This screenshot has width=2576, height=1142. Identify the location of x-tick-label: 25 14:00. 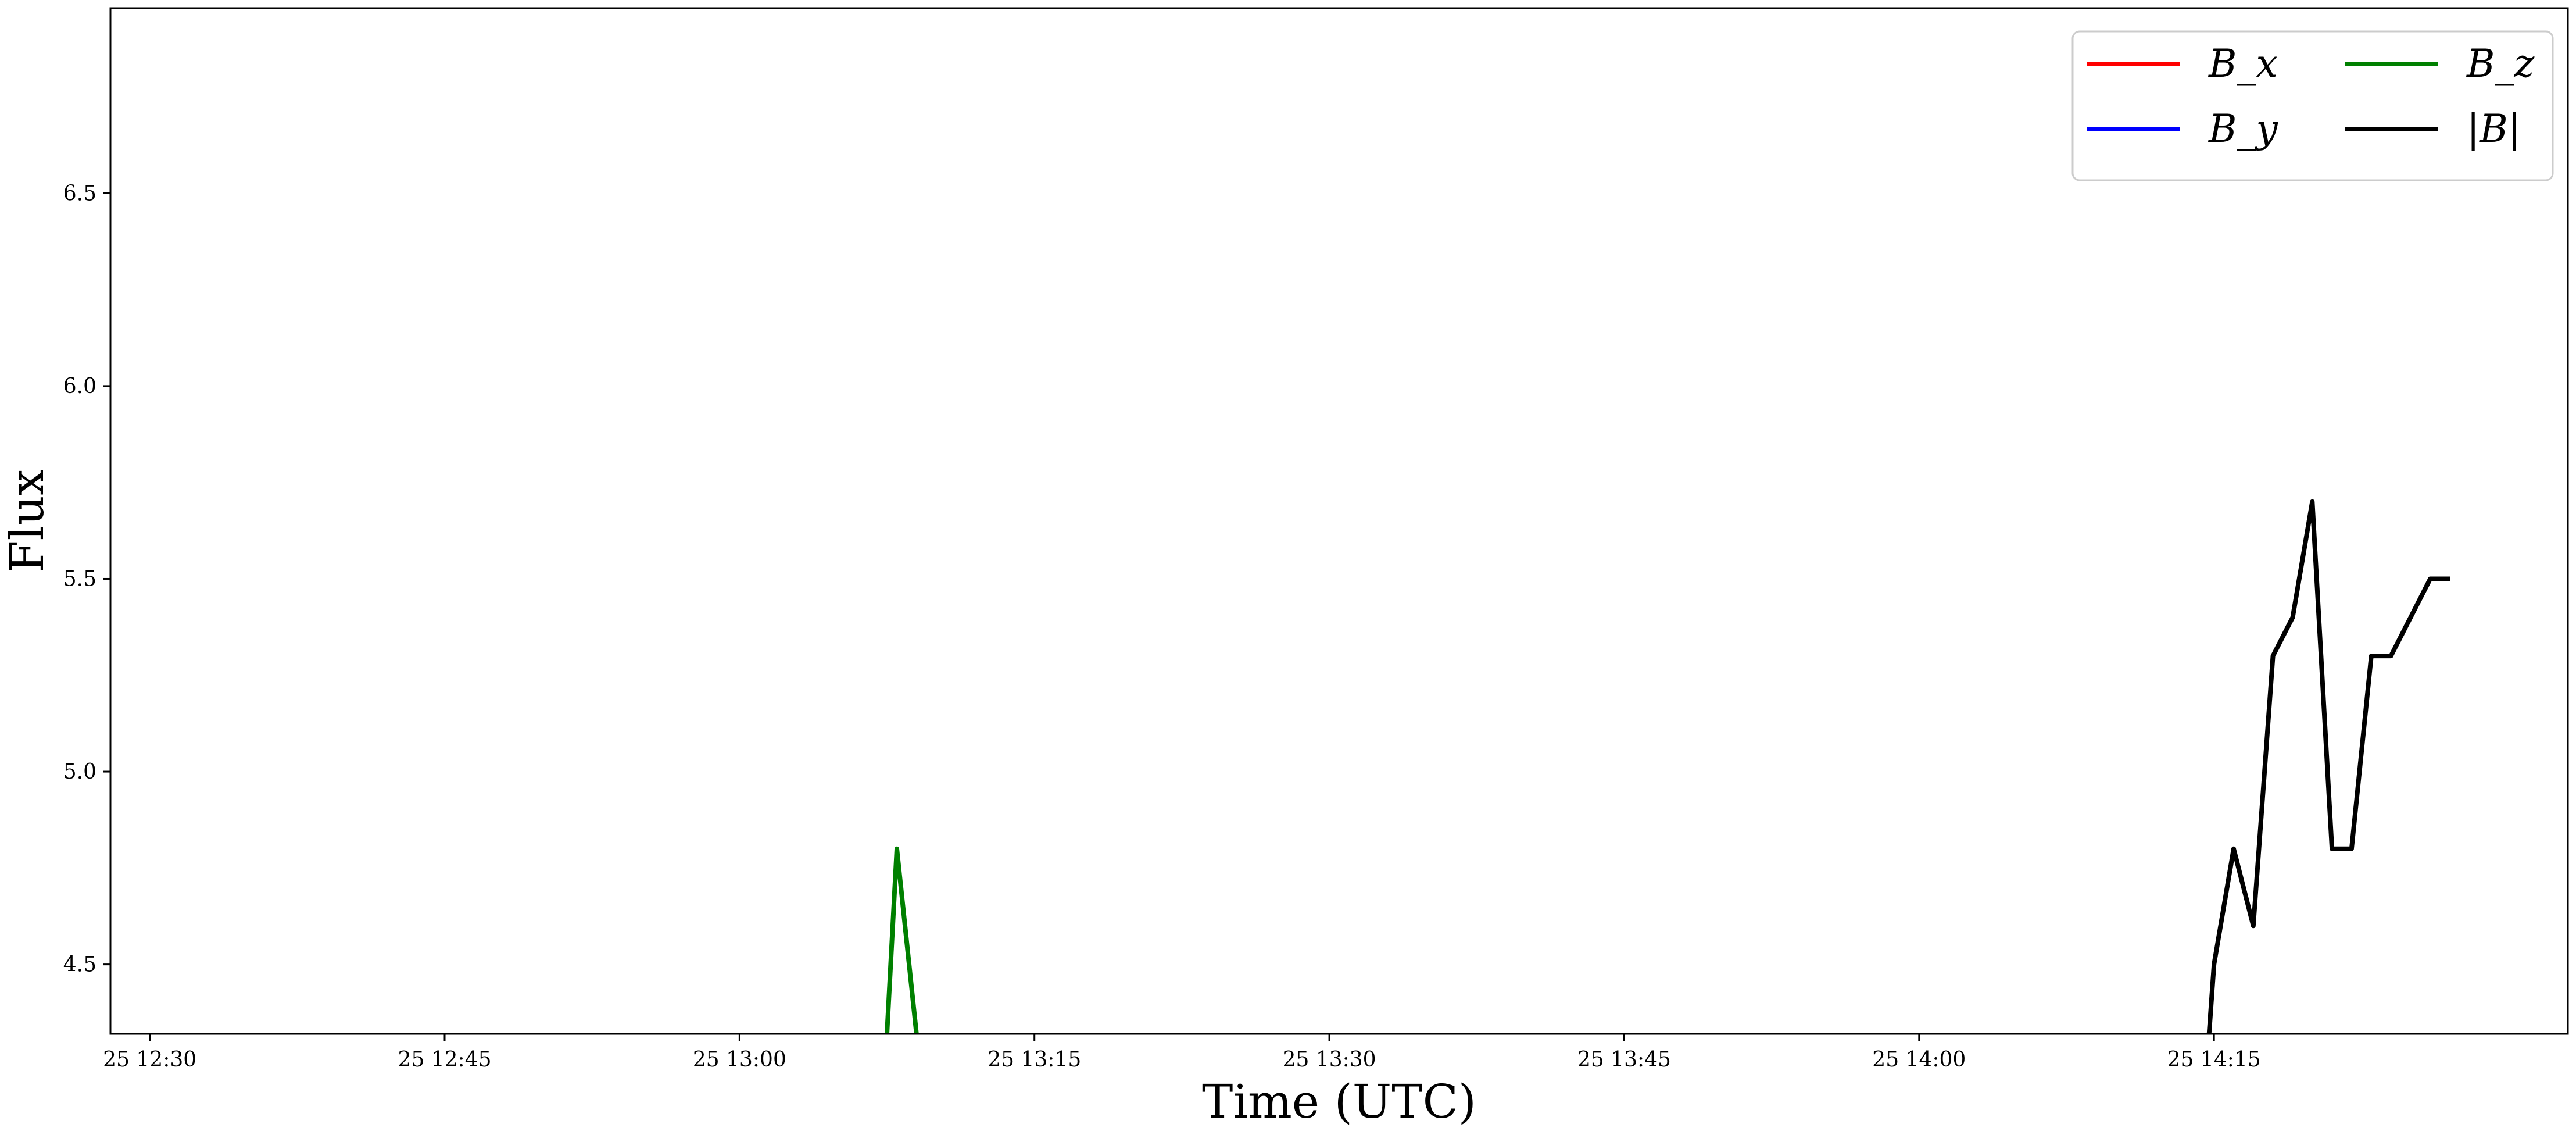
(1919, 1060).